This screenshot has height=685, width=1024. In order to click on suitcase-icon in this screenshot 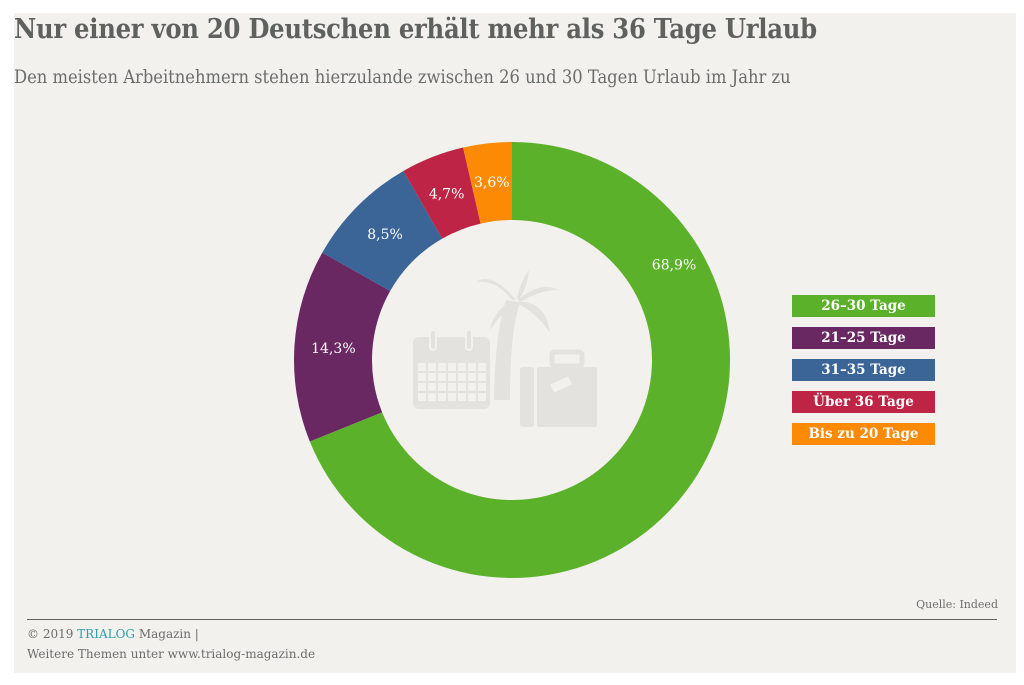, I will do `click(558, 388)`.